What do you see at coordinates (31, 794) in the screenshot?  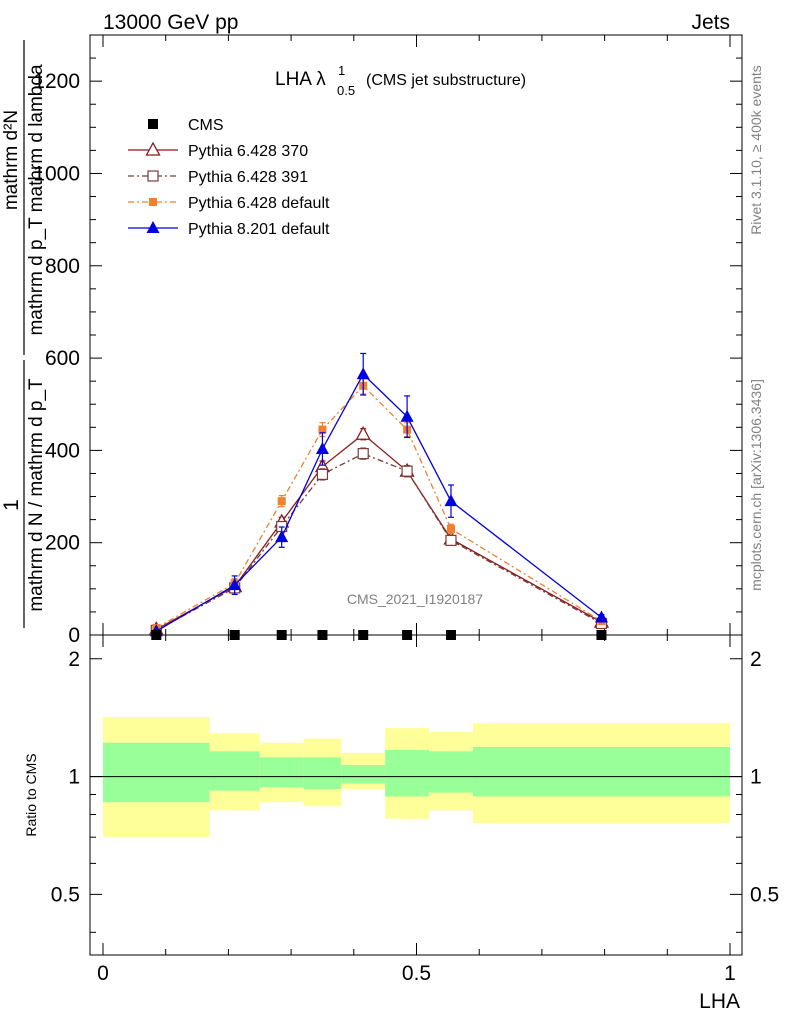 I see `ratio-axis-title: Ratio to CMS` at bounding box center [31, 794].